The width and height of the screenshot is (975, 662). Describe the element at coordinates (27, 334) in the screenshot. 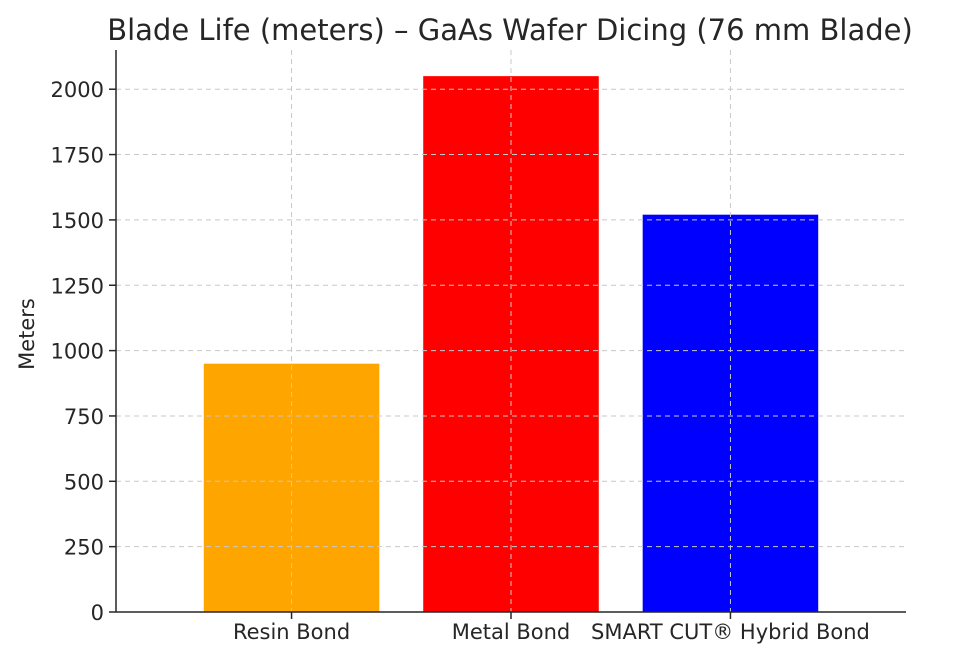

I see `y-axis-label: Meters` at that location.